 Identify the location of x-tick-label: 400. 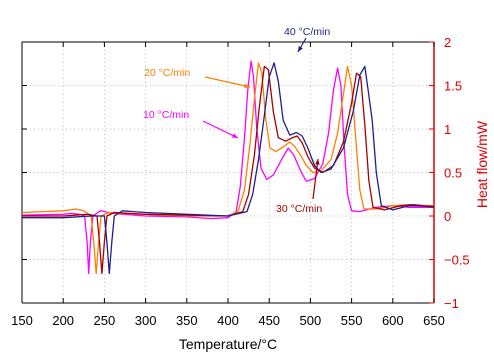
(228, 320).